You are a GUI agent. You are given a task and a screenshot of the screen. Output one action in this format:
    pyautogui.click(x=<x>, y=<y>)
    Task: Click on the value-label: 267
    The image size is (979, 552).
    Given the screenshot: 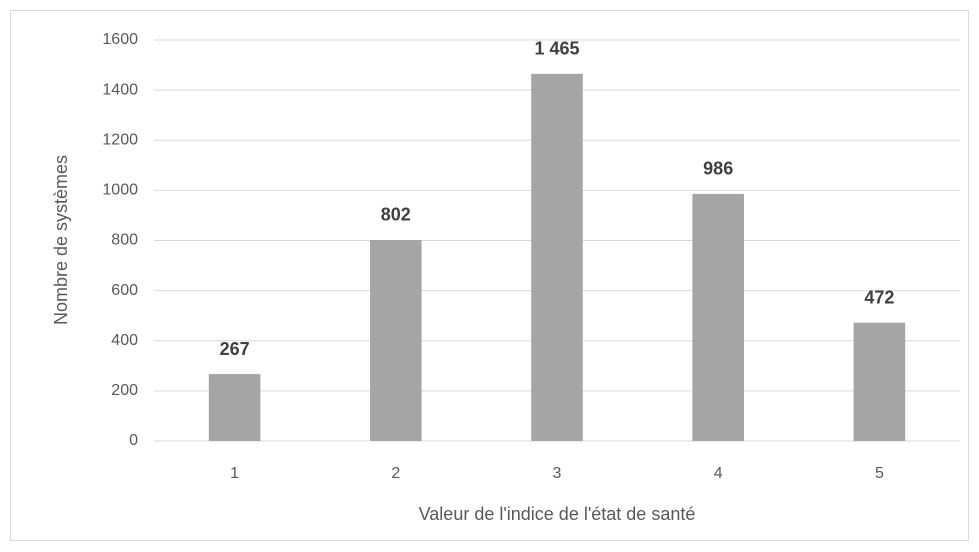 What is the action you would take?
    pyautogui.click(x=235, y=349)
    